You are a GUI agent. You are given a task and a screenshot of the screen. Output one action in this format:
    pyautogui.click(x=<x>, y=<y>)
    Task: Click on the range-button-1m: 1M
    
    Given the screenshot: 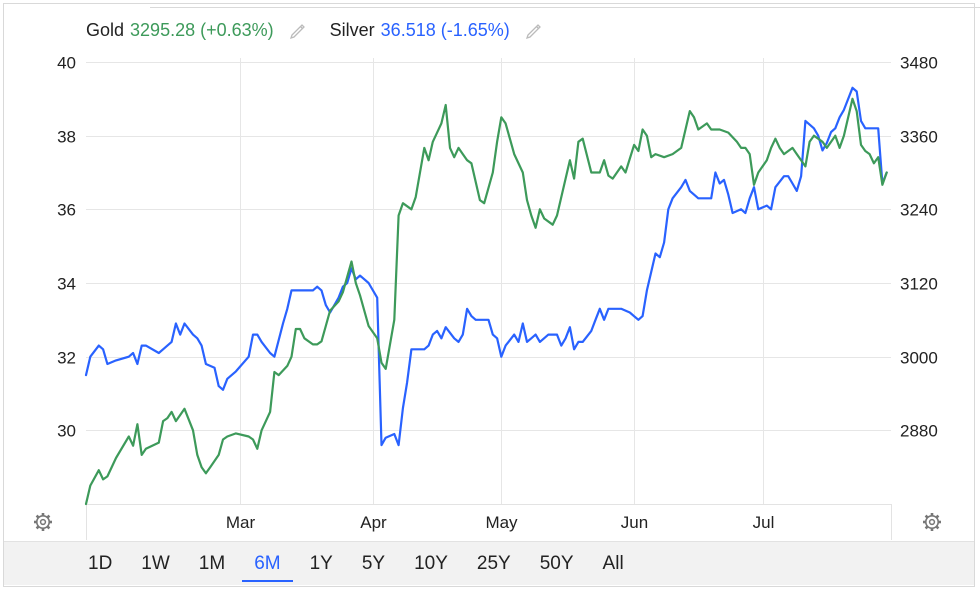 What is the action you would take?
    pyautogui.click(x=212, y=563)
    